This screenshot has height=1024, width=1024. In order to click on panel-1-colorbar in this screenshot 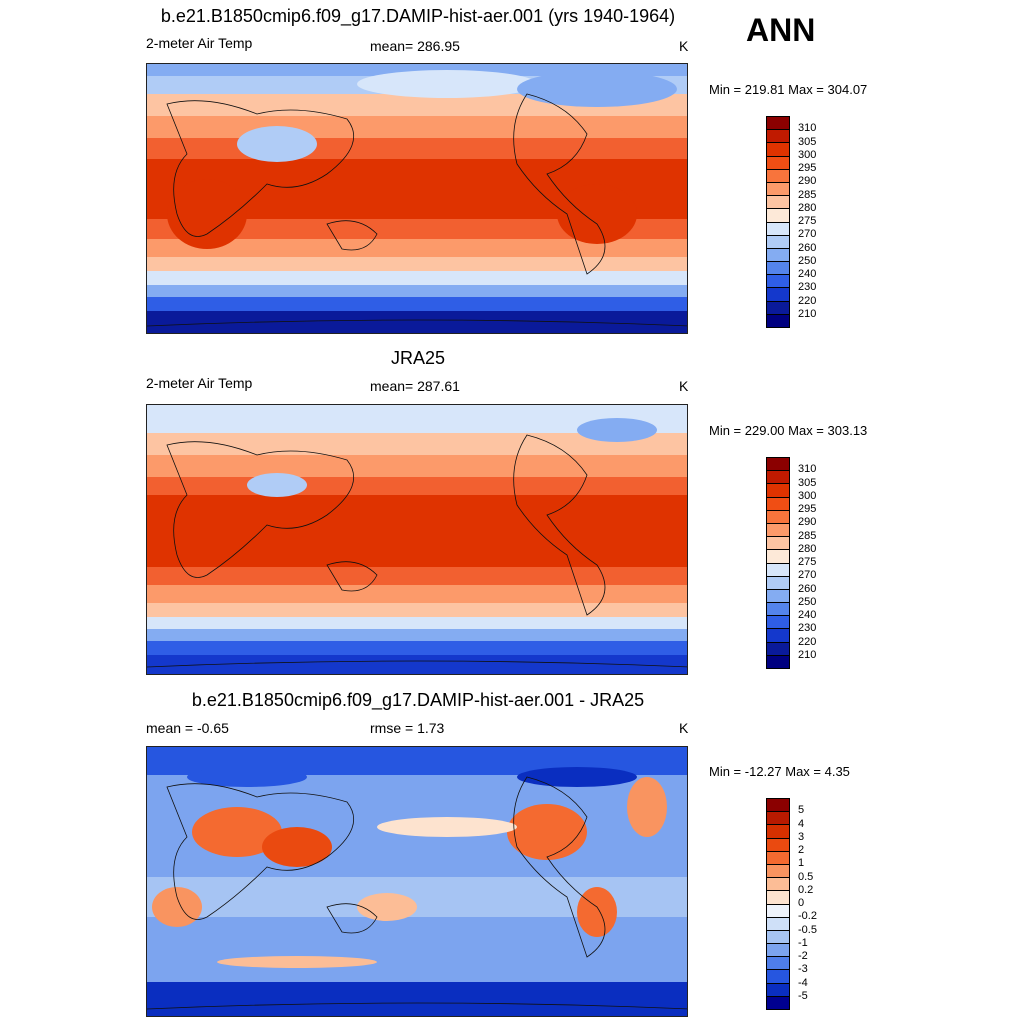, I will do `click(778, 222)`.